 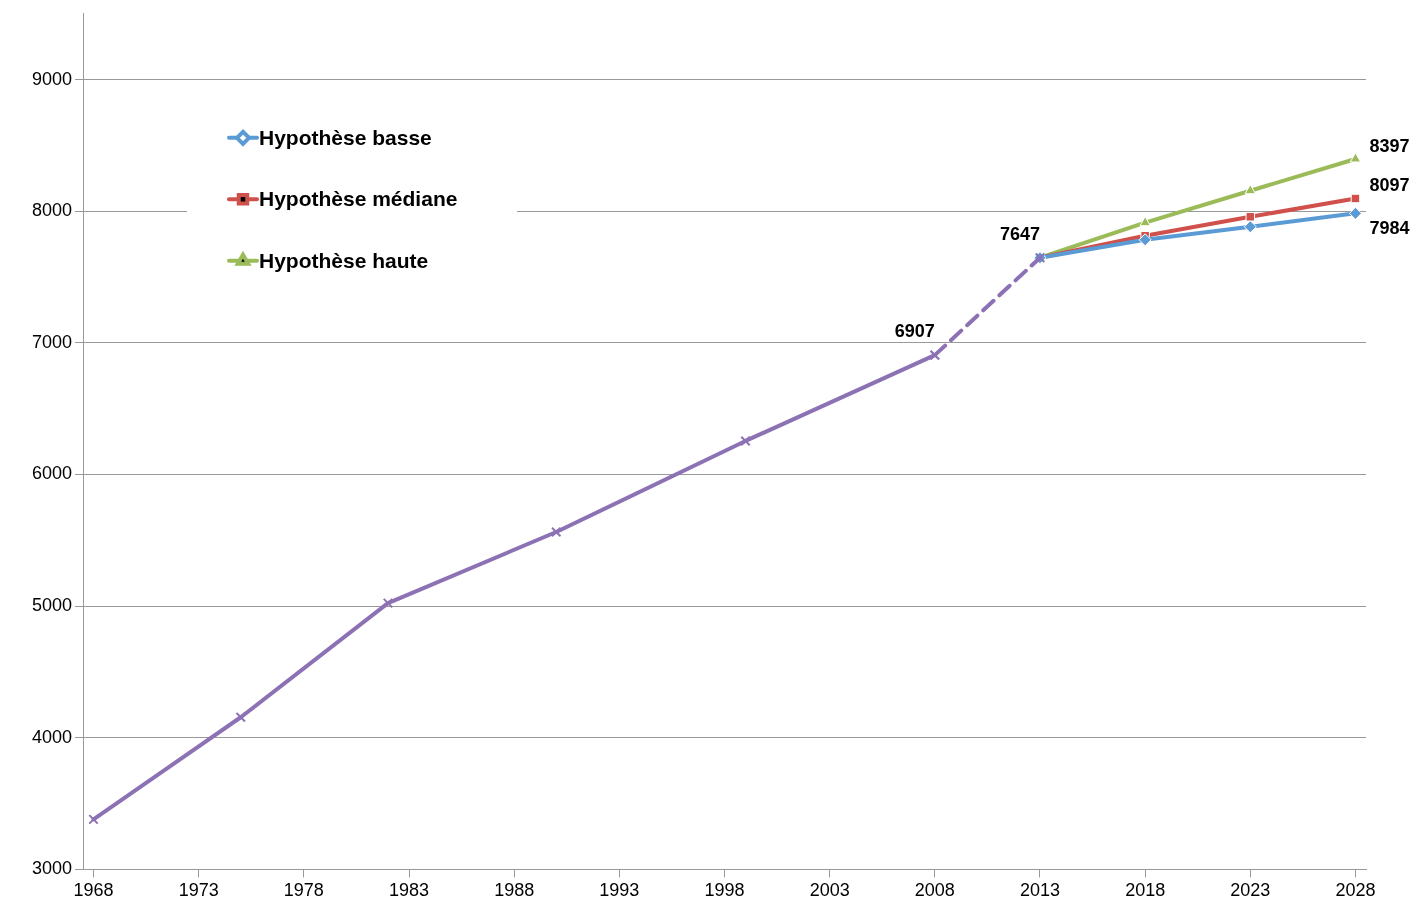 What do you see at coordinates (93, 890) in the screenshot?
I see `x-tick-label: 1968` at bounding box center [93, 890].